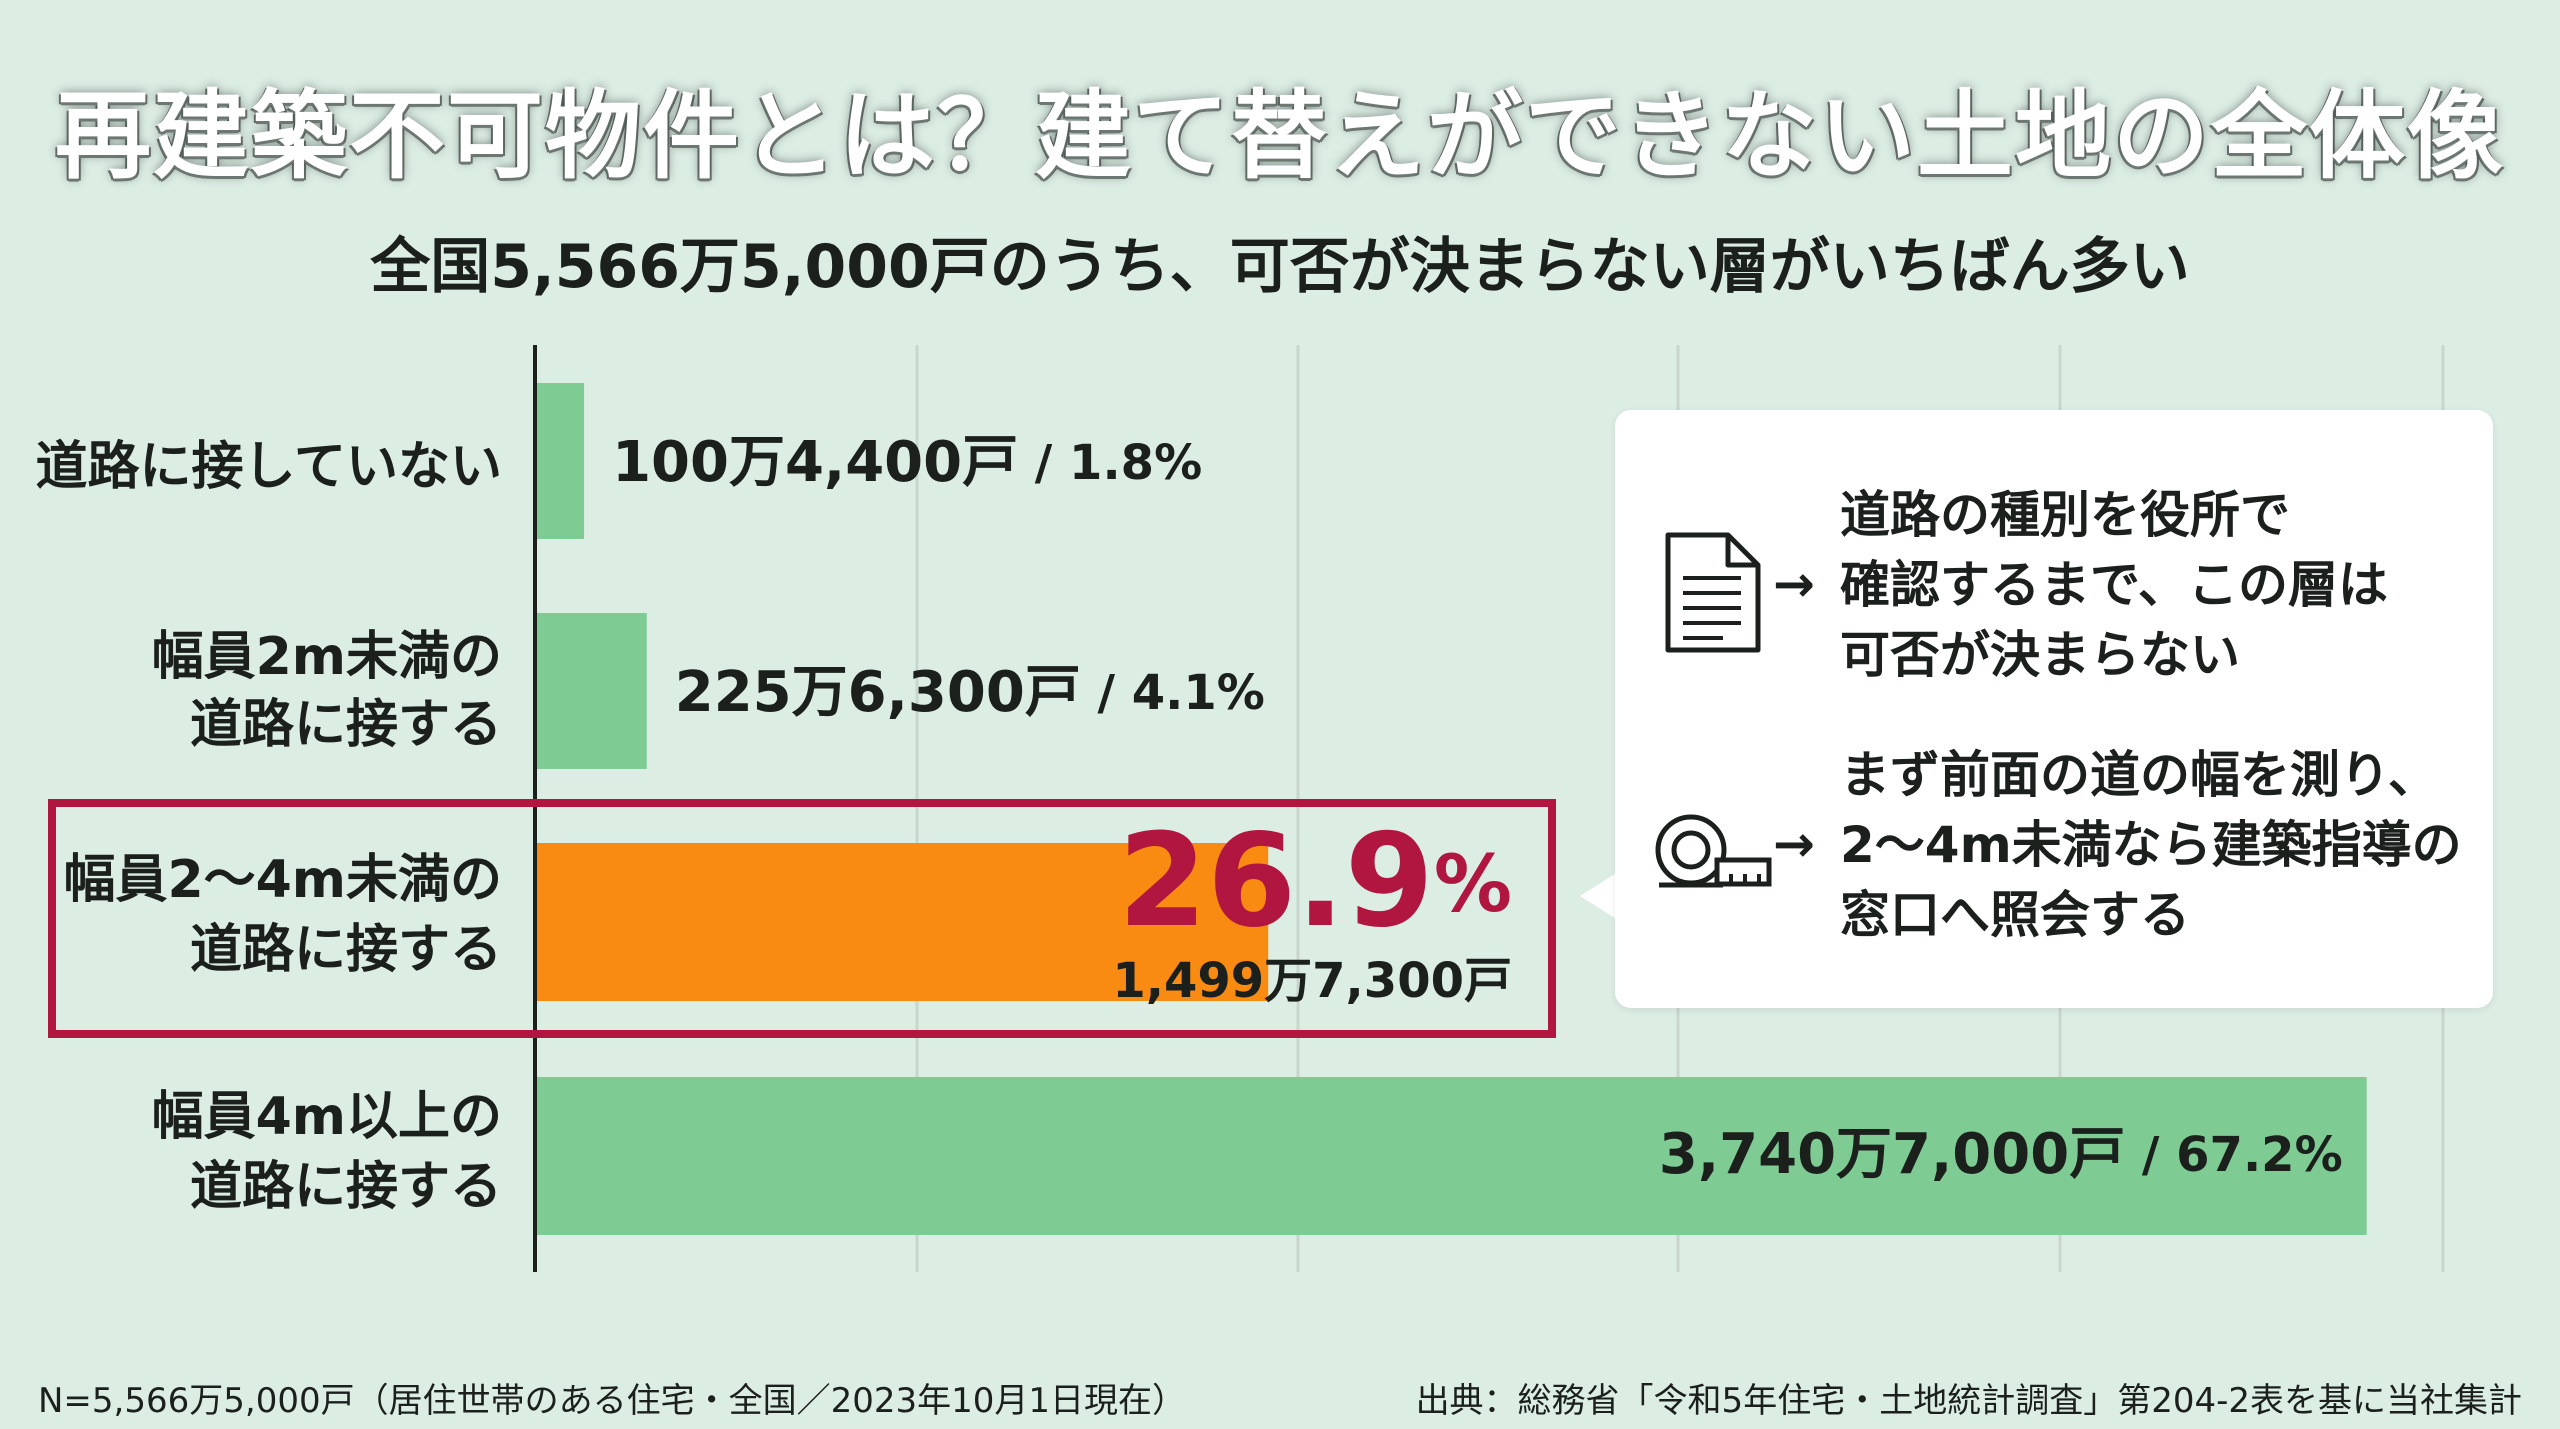 The width and height of the screenshot is (2560, 1429). What do you see at coordinates (2114, 585) in the screenshot?
I see `callout-step-1-line-2: 確認するまで、この層は` at bounding box center [2114, 585].